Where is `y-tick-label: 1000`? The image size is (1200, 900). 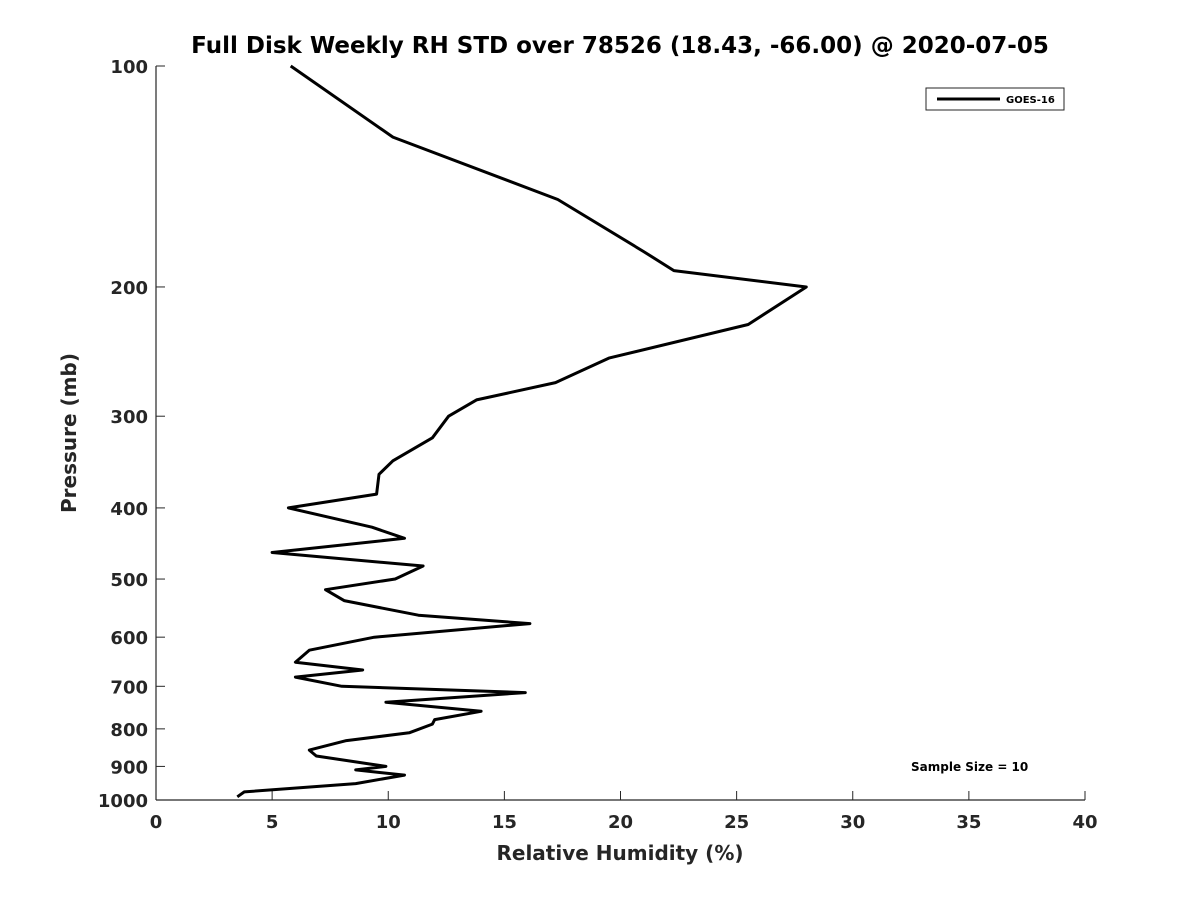 y-tick-label: 1000 is located at coordinates (123, 801).